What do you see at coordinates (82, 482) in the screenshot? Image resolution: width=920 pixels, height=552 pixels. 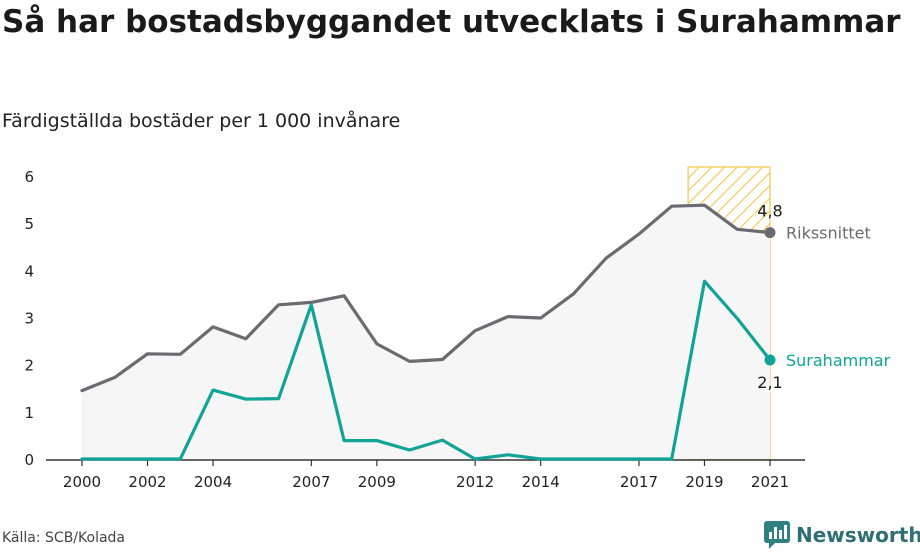 I see `x-tick-label: 2000` at bounding box center [82, 482].